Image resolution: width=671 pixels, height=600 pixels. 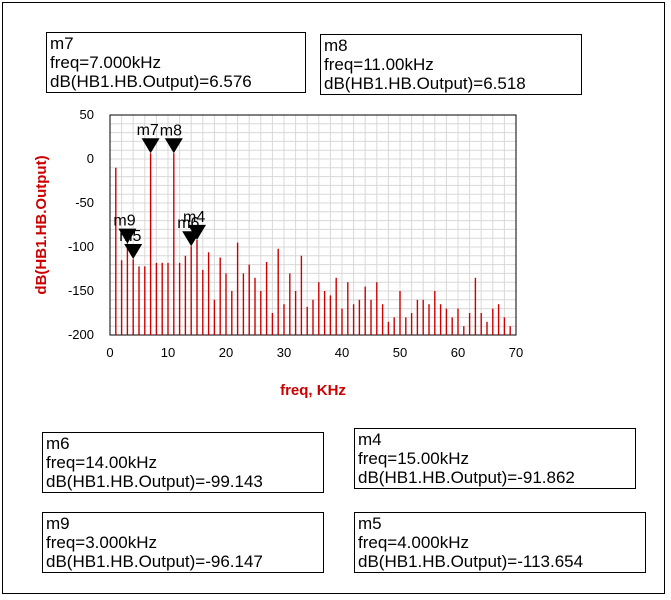 What do you see at coordinates (370, 439) in the screenshot?
I see `marker-name: m4` at bounding box center [370, 439].